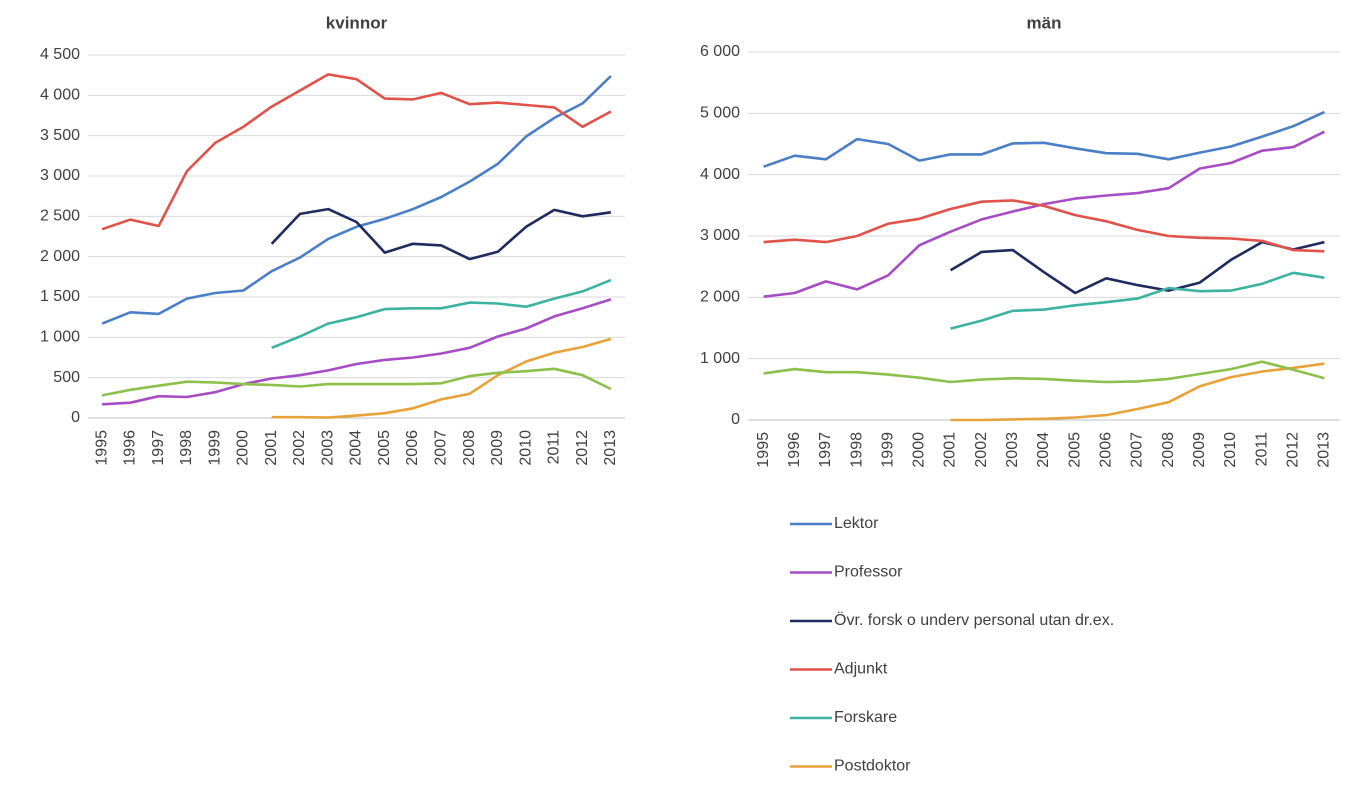 The image size is (1352, 800). I want to click on legend-label: Adjunkt, so click(861, 669).